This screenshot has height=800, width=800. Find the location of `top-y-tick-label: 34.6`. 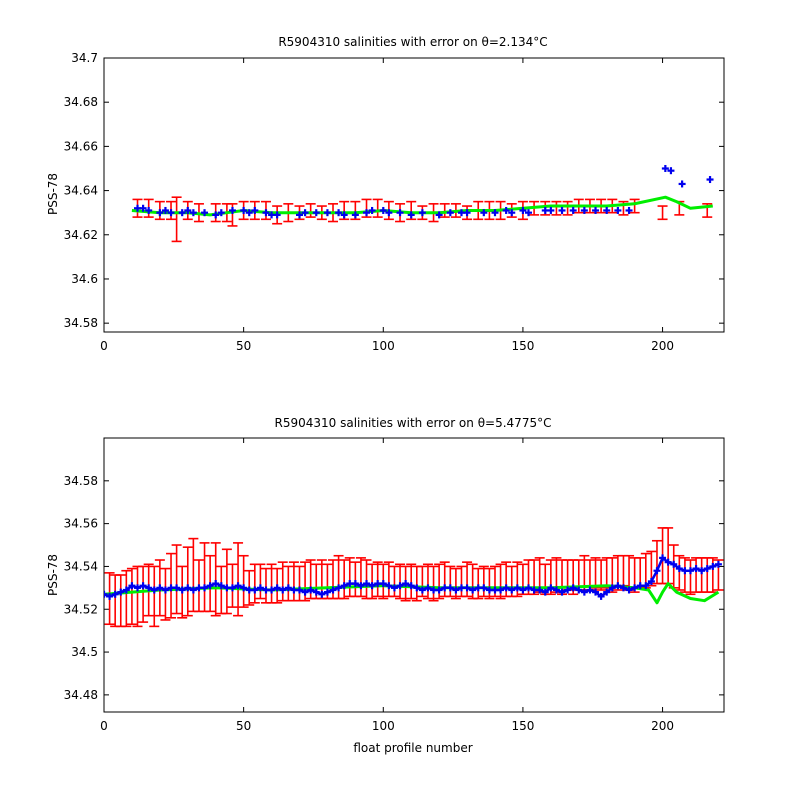

top-y-tick-label: 34.6 is located at coordinates (84, 279).